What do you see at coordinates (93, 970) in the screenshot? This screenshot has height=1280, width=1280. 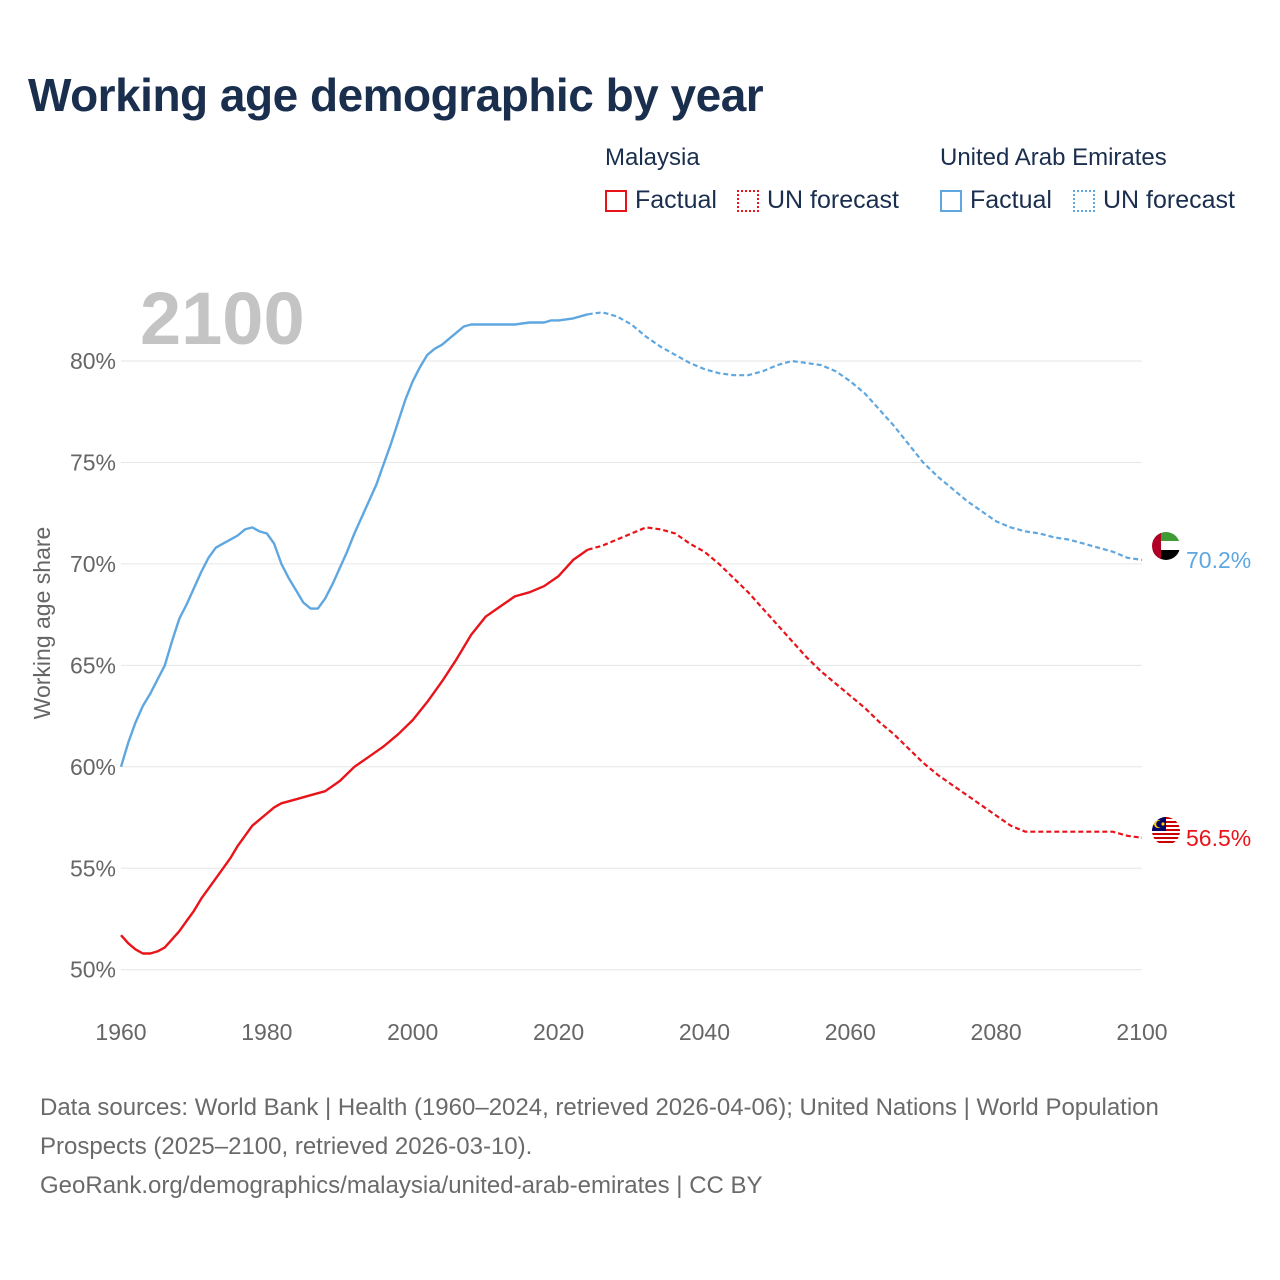 I see `y-tick-label: 50%` at bounding box center [93, 970].